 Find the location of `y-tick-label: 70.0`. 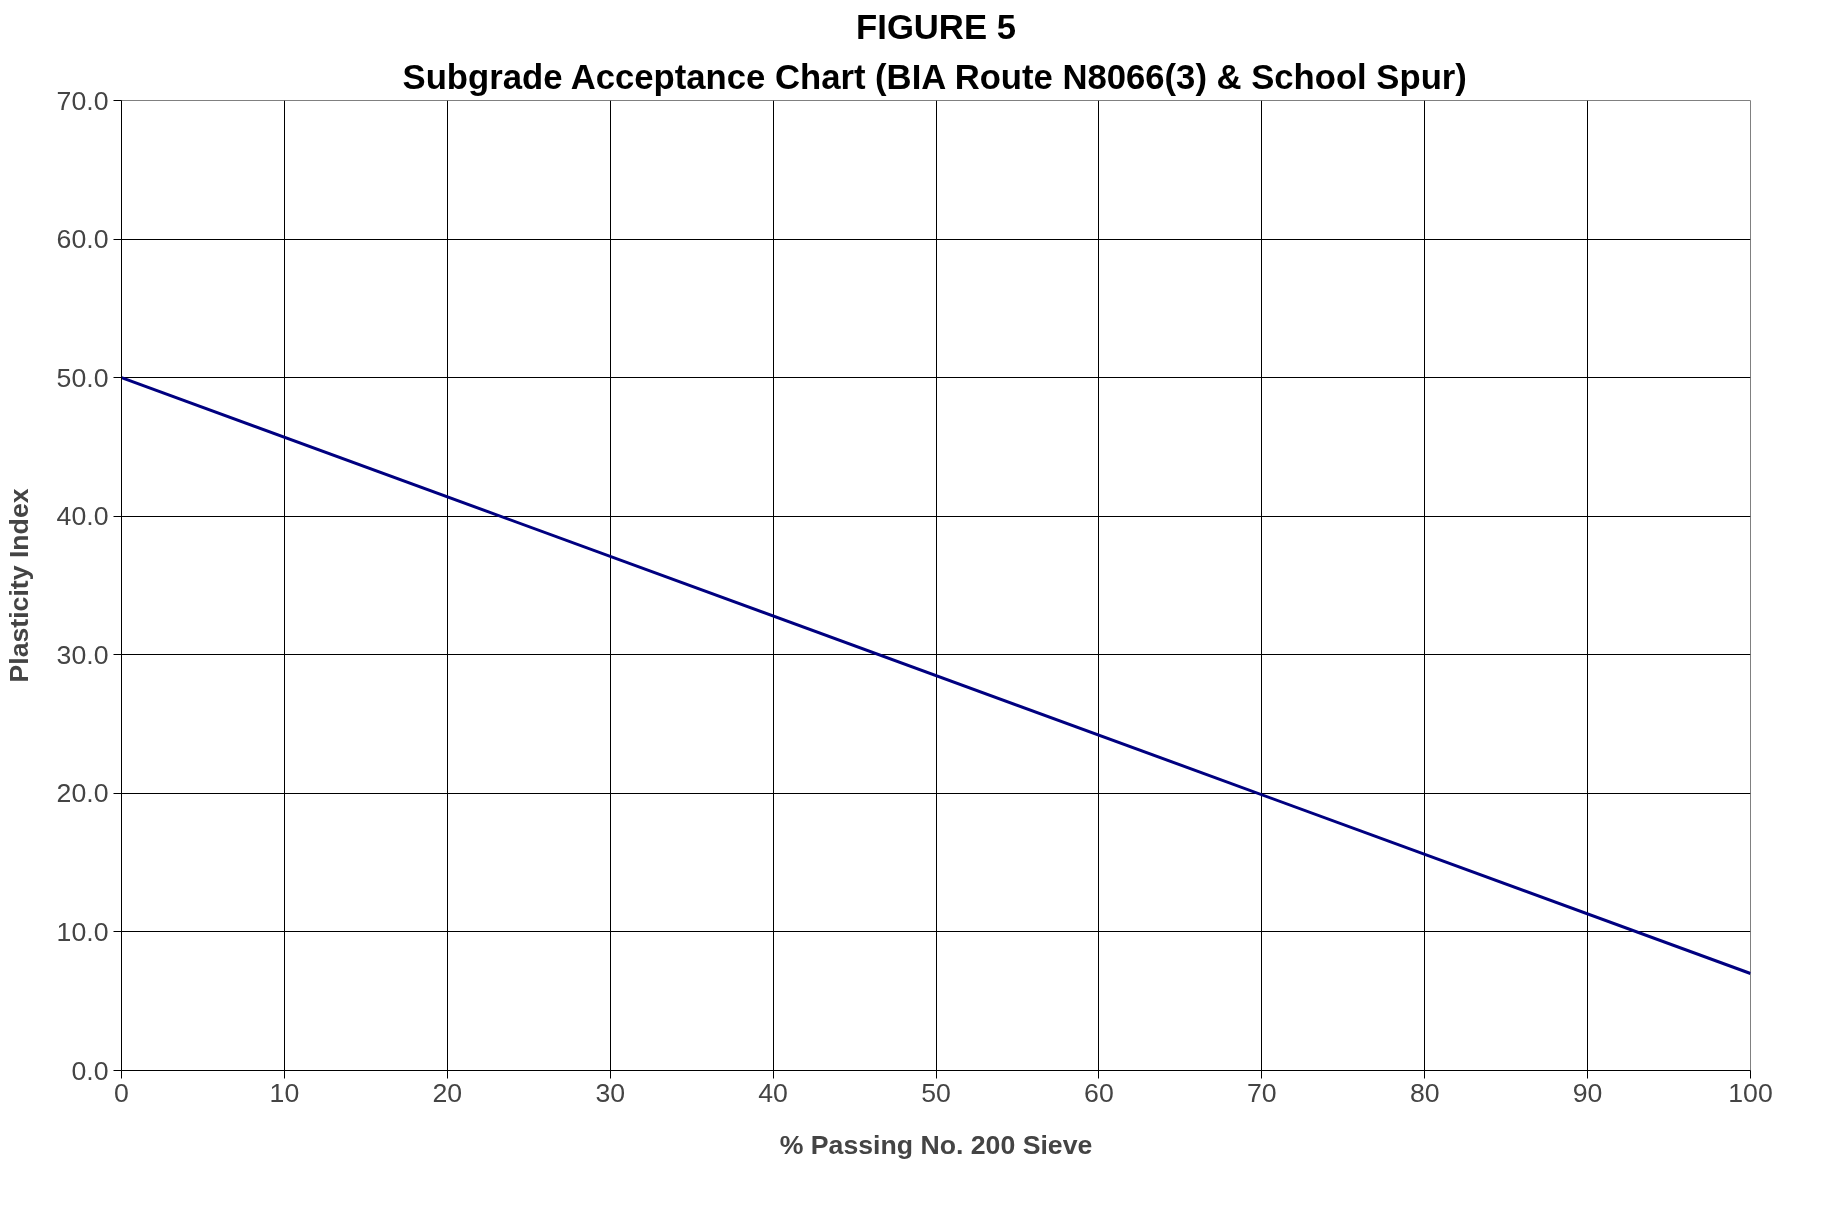

y-tick-label: 70.0 is located at coordinates (82, 100).